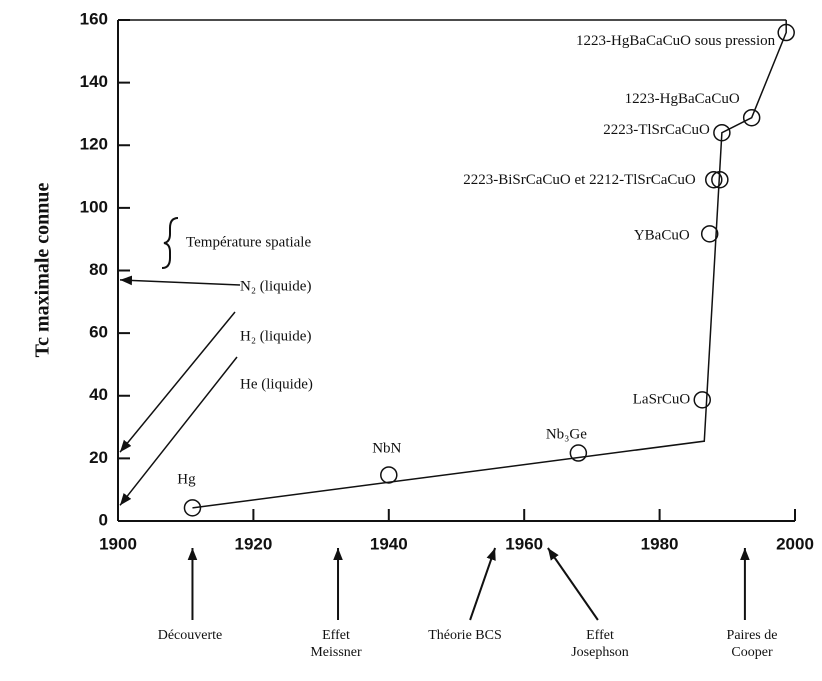 Image resolution: width=822 pixels, height=681 pixels. Describe the element at coordinates (795, 543) in the screenshot. I see `x-tick-label: 2000` at that location.